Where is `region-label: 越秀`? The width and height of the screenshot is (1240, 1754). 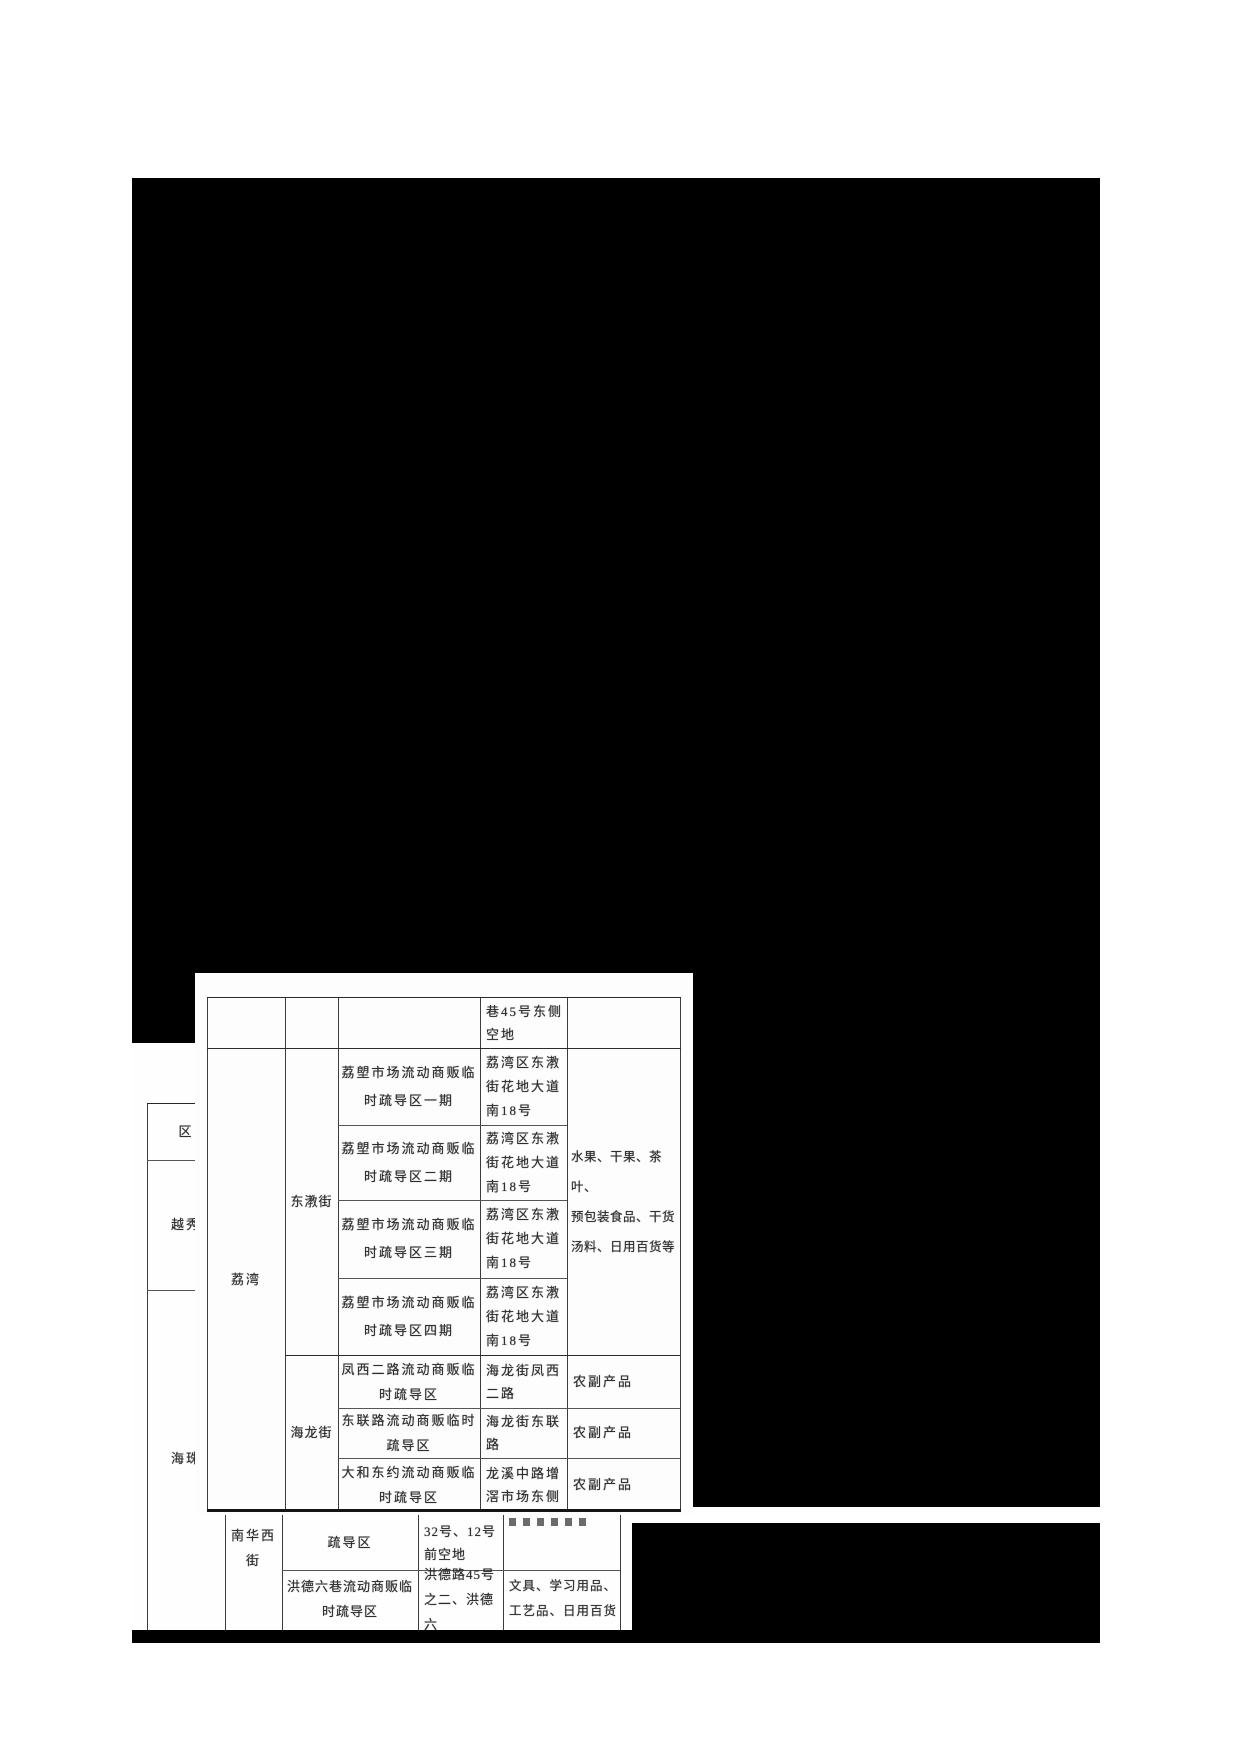 region-label: 越秀 is located at coordinates (185, 1224).